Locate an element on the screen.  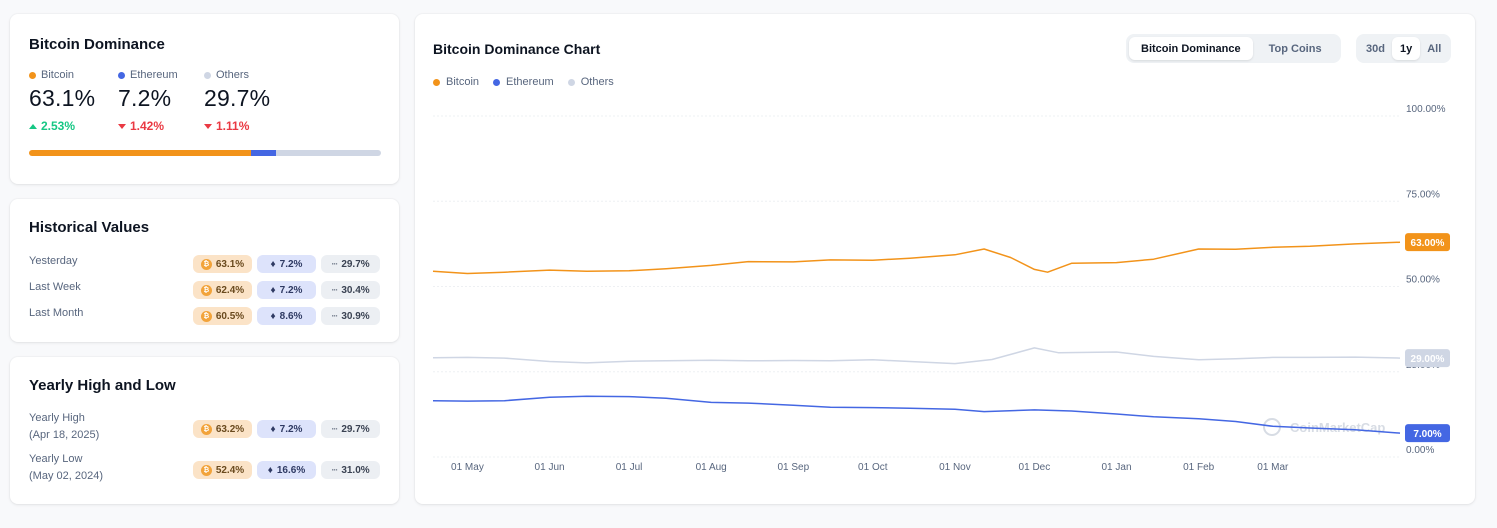
others-label: Others is located at coordinates (233, 75).